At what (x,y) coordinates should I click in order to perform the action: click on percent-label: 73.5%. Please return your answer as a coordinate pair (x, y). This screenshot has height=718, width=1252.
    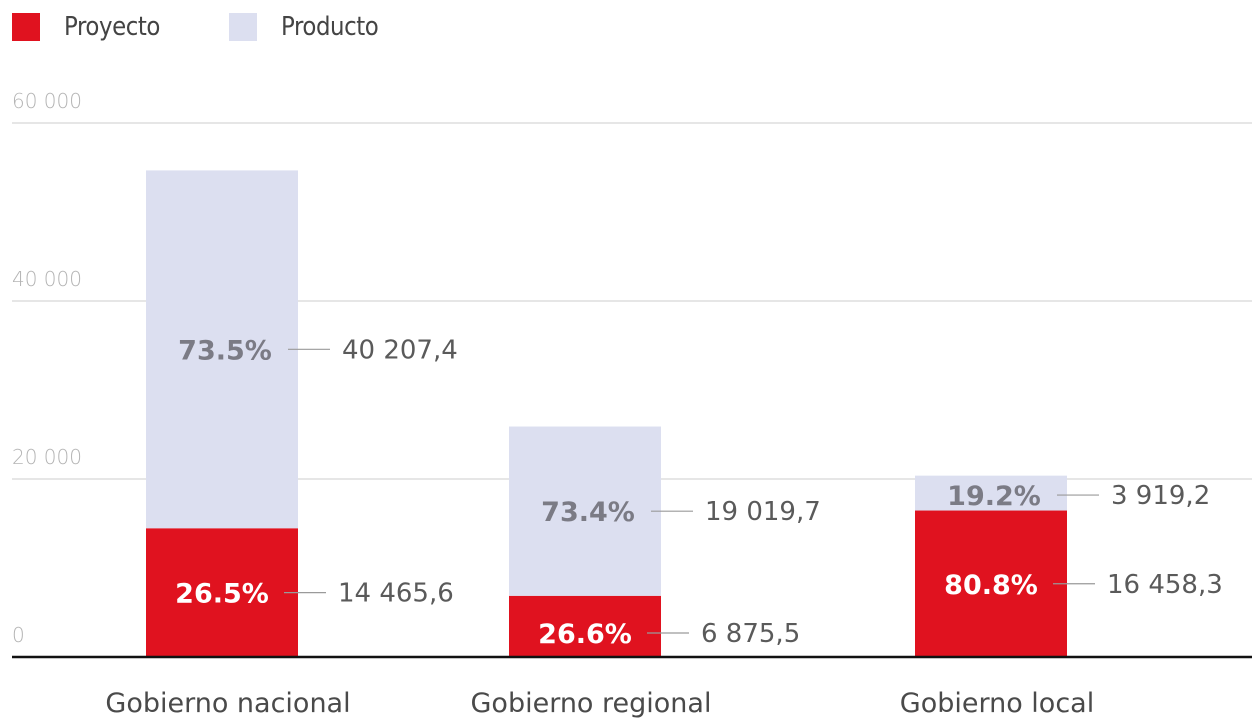
    Looking at the image, I should click on (225, 350).